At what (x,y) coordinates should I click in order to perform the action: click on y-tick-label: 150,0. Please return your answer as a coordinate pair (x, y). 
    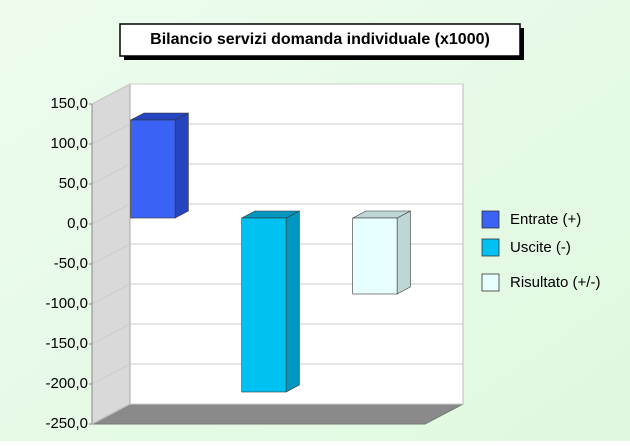
    Looking at the image, I should click on (69, 103).